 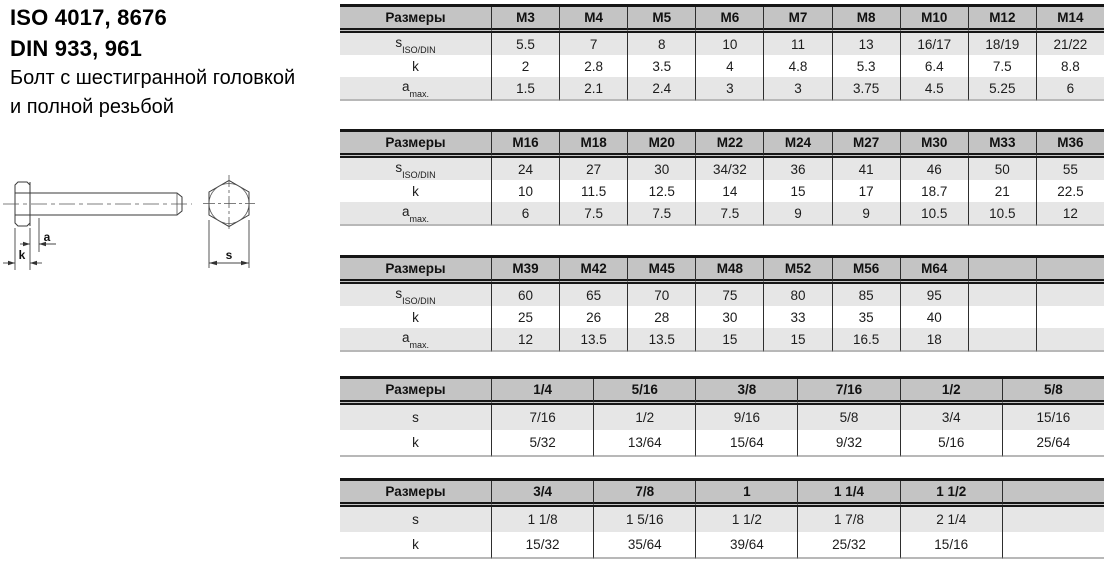 I want to click on table-row: k 10 11.5 12.5 14 15 17 18.7 21 22.5, so click(x=722, y=191).